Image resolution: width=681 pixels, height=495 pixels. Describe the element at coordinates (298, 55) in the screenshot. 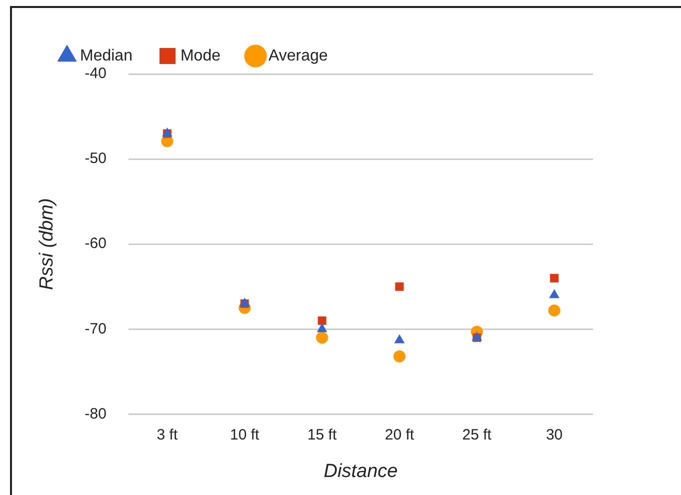

I see `legend-label: Average` at that location.